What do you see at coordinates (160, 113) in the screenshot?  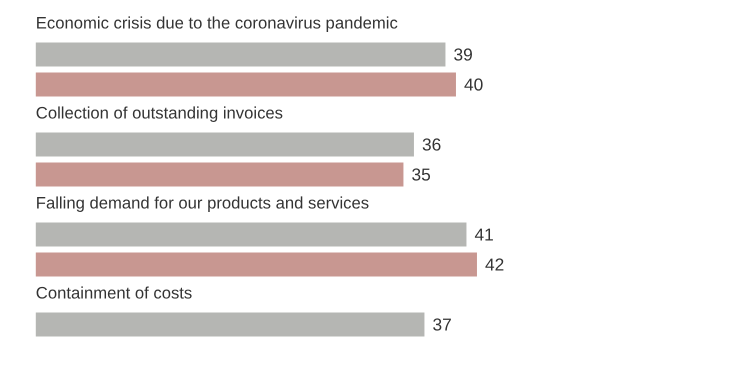 I see `y-tick-label: Collection of outstanding invoices` at bounding box center [160, 113].